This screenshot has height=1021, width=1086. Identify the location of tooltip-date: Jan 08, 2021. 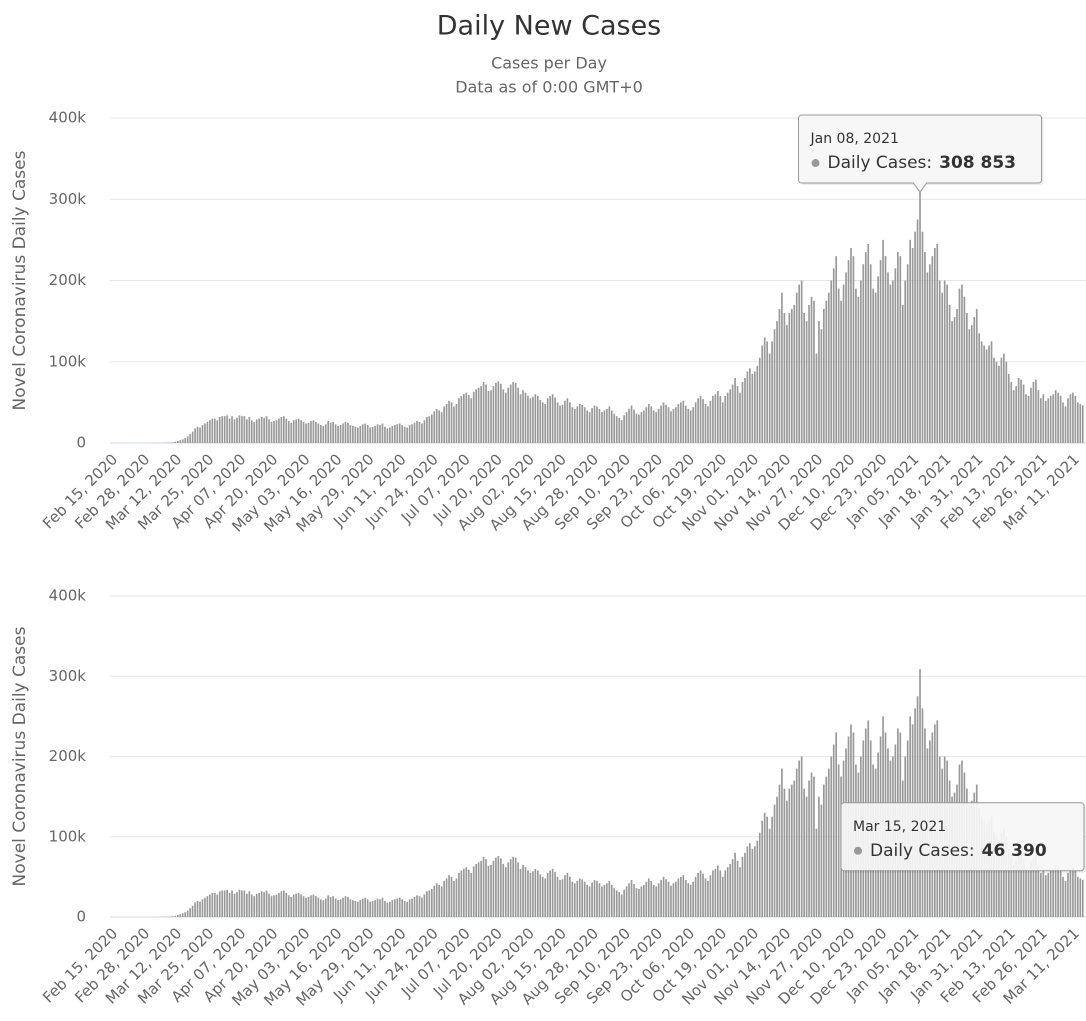
(854, 139).